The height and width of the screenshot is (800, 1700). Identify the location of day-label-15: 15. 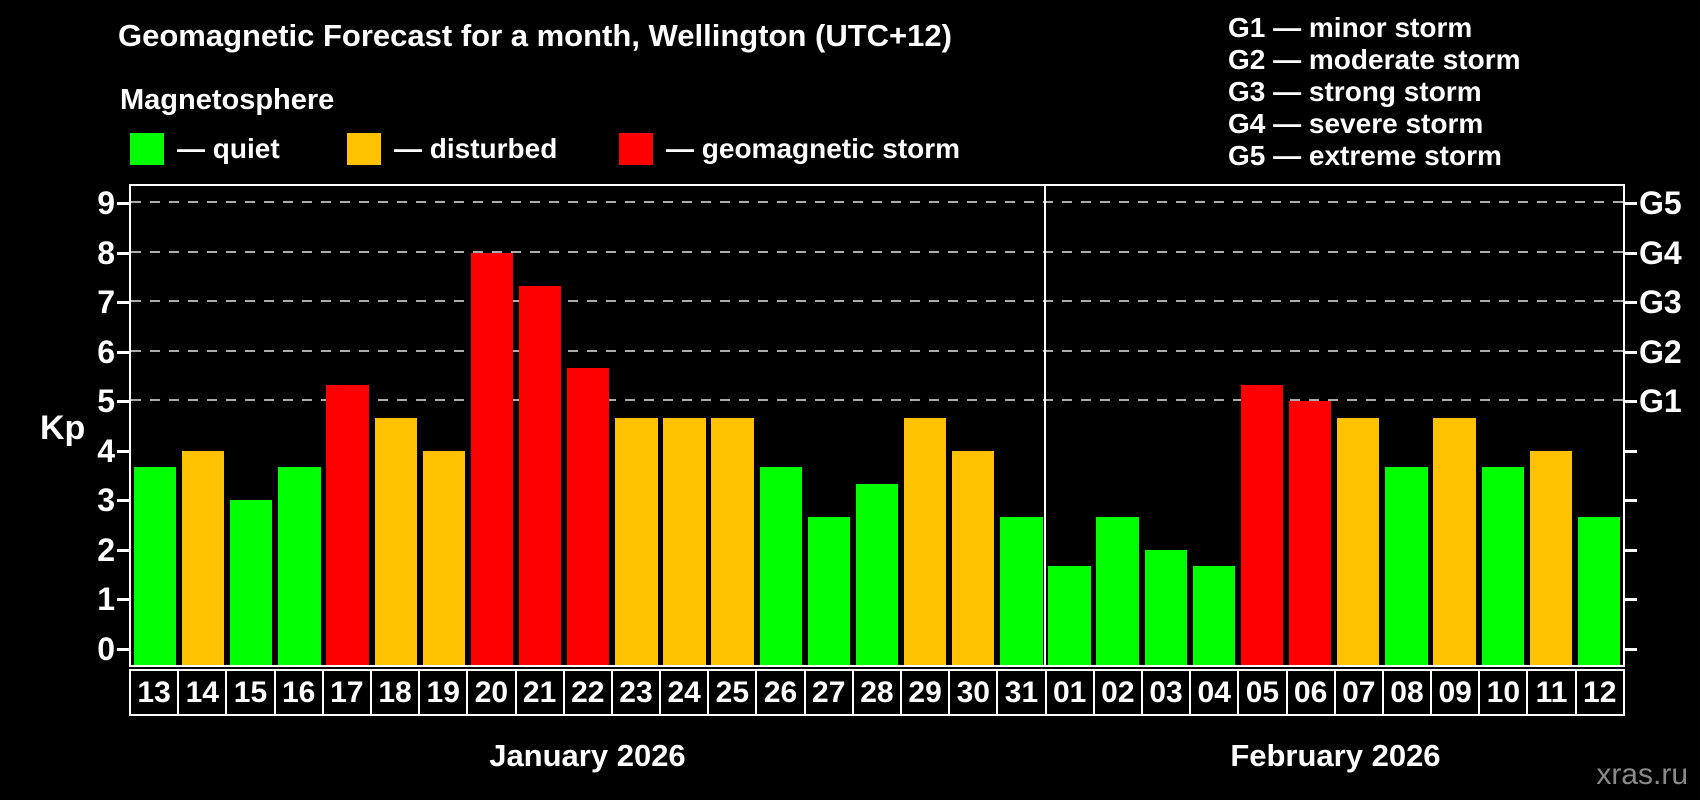
(250, 692).